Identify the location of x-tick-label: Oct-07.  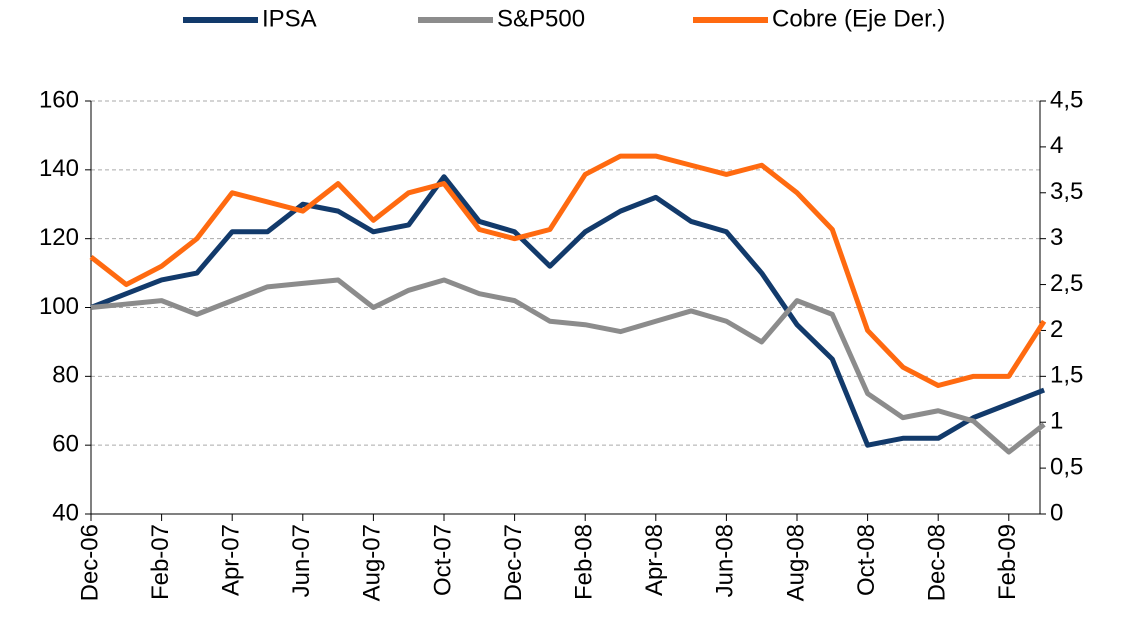
(442, 560).